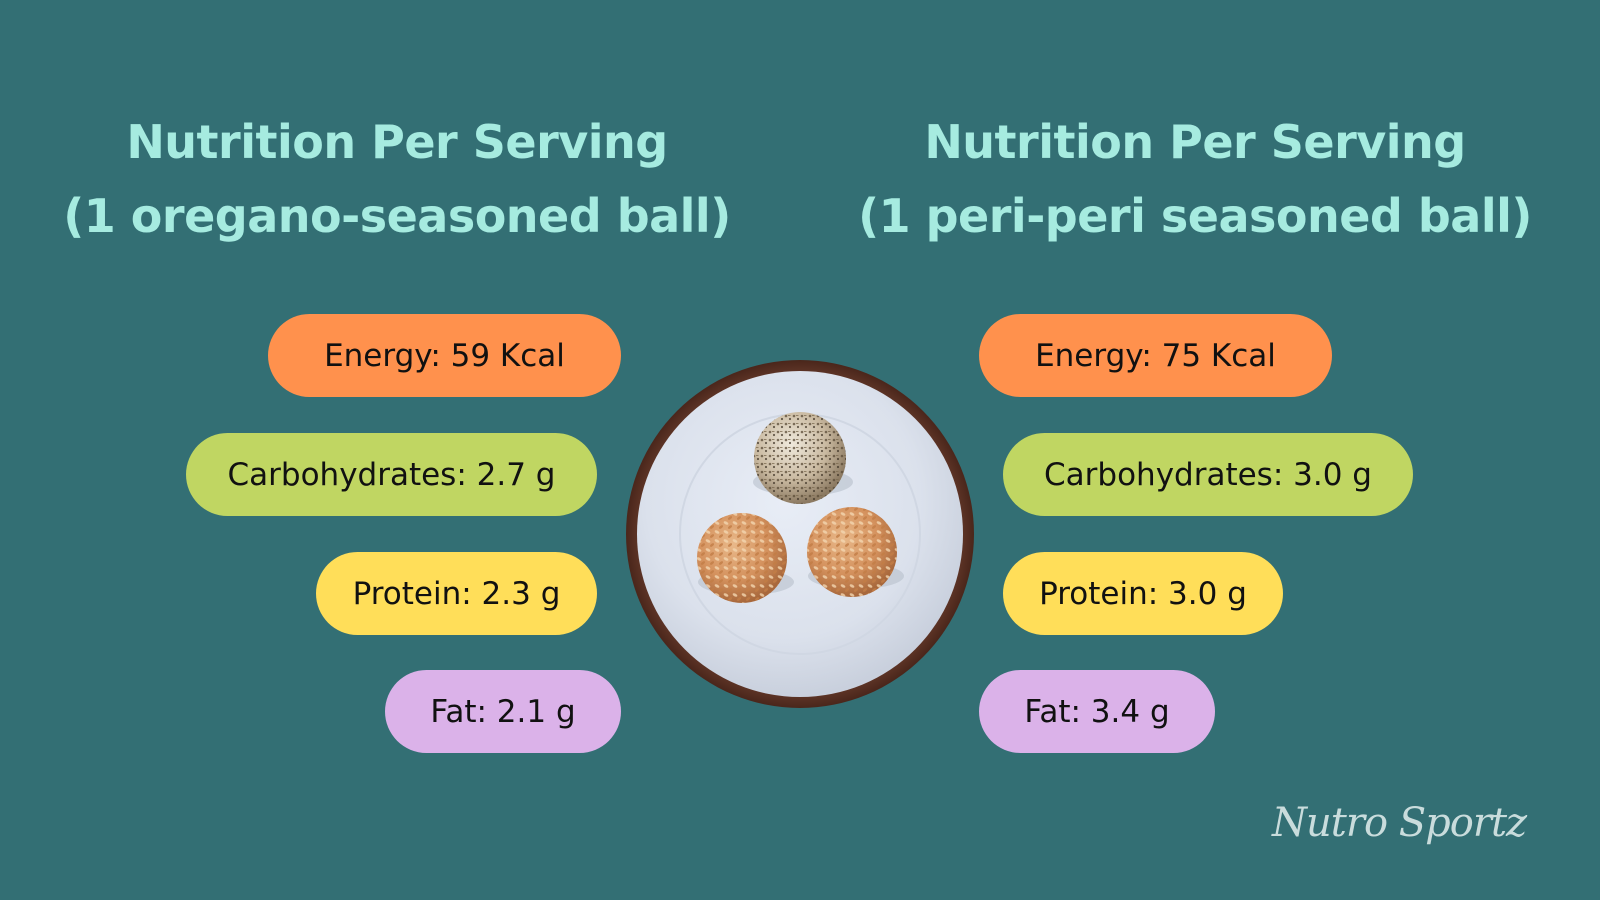 This screenshot has width=1600, height=900. What do you see at coordinates (1143, 593) in the screenshot?
I see `right-protein-pill: Protein: 3.0 g` at bounding box center [1143, 593].